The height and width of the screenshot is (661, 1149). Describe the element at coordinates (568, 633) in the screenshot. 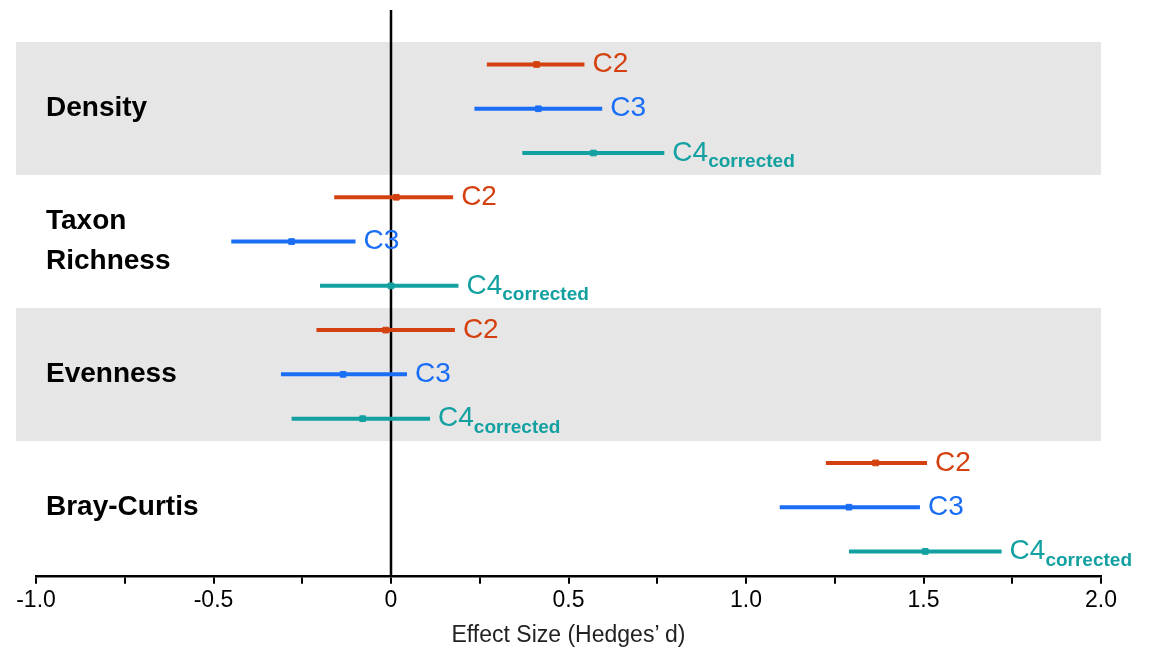

I see `x-axis-title: Effect Size (Hedges’ d)` at that location.